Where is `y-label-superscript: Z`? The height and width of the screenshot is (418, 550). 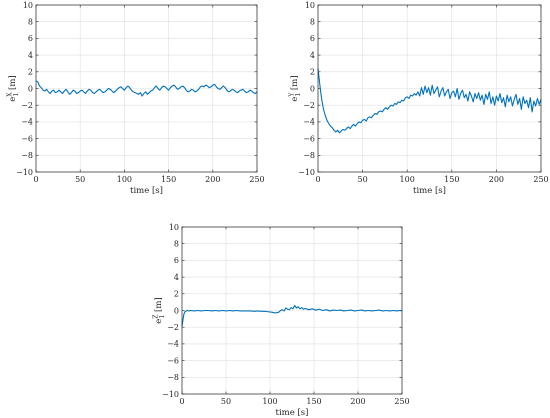 y-label-superscript: Z is located at coordinates (156, 317).